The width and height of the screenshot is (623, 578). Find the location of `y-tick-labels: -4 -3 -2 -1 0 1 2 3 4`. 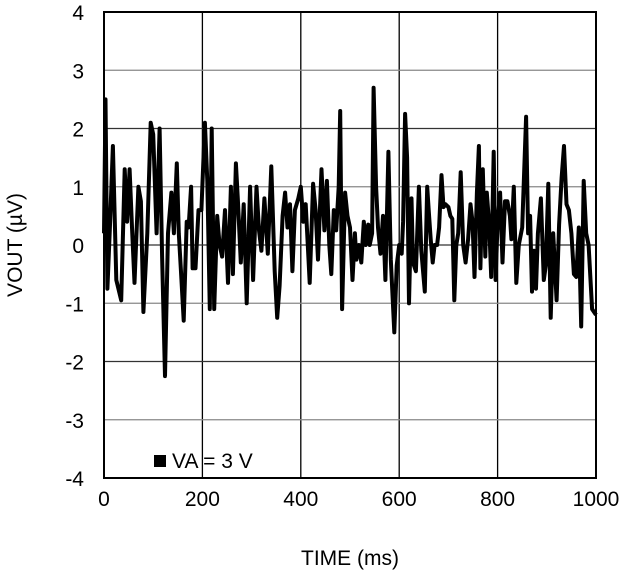

y-tick-labels: -4 -3 -2 -1 0 1 2 3 4 is located at coordinates (74, 246).